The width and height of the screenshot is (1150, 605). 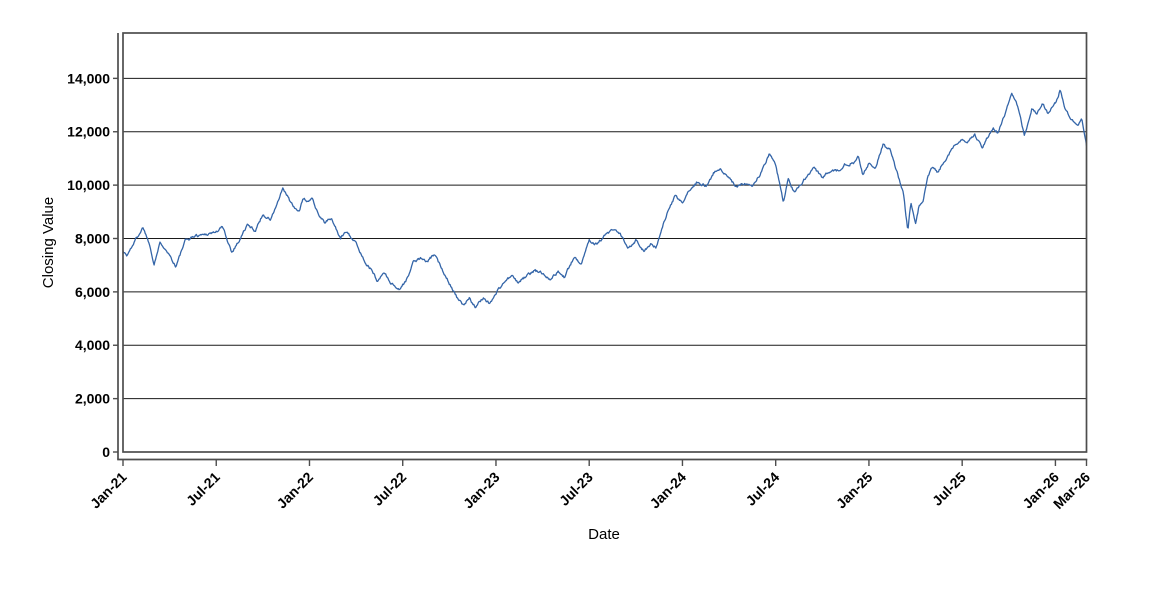 I want to click on y-tick-label: 6,000, so click(x=92, y=292).